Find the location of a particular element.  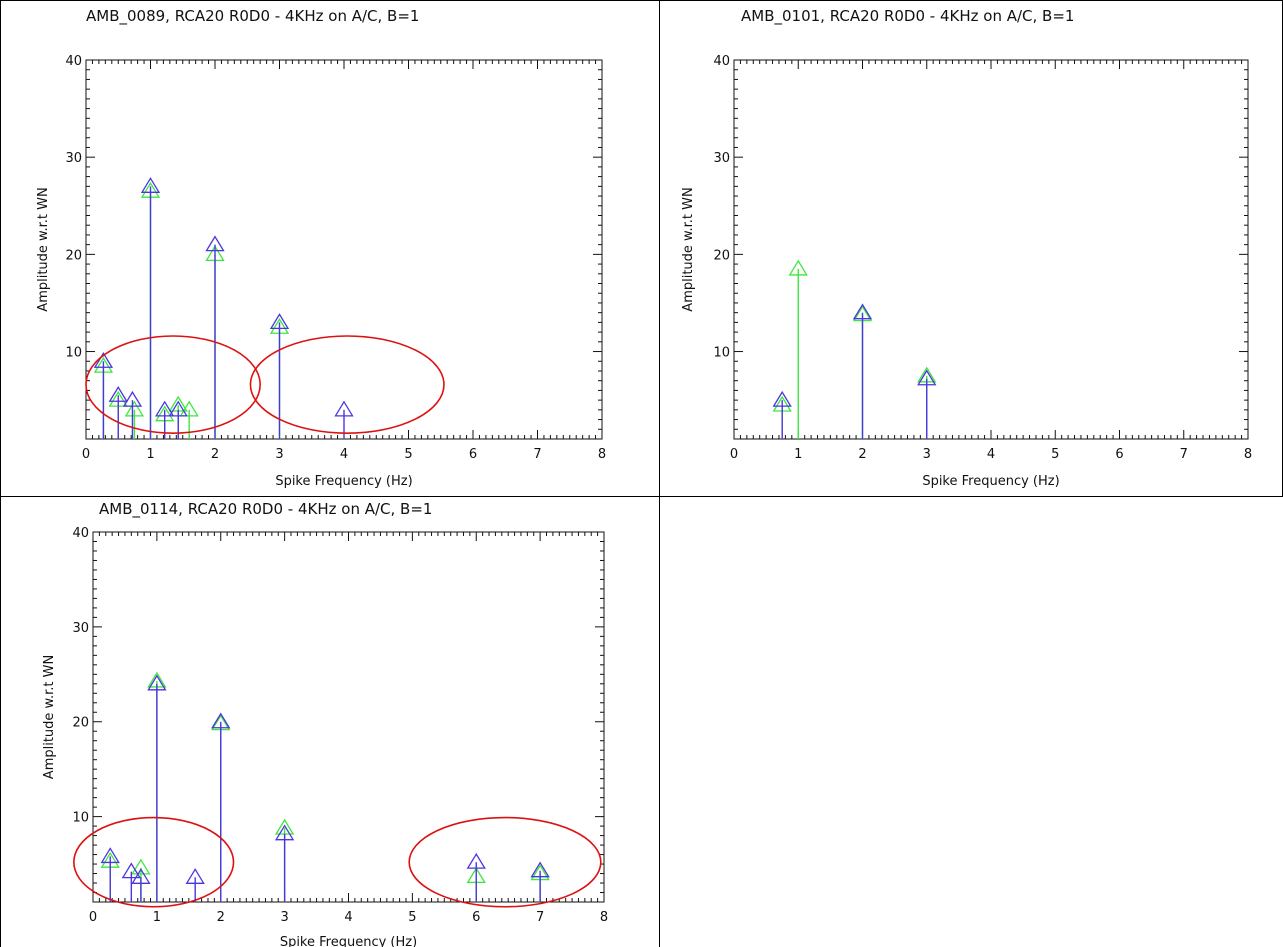

chart-title: AMB_0114, RCA20 R0D0 - 4KHz on A/C, B=1 is located at coordinates (265, 509).